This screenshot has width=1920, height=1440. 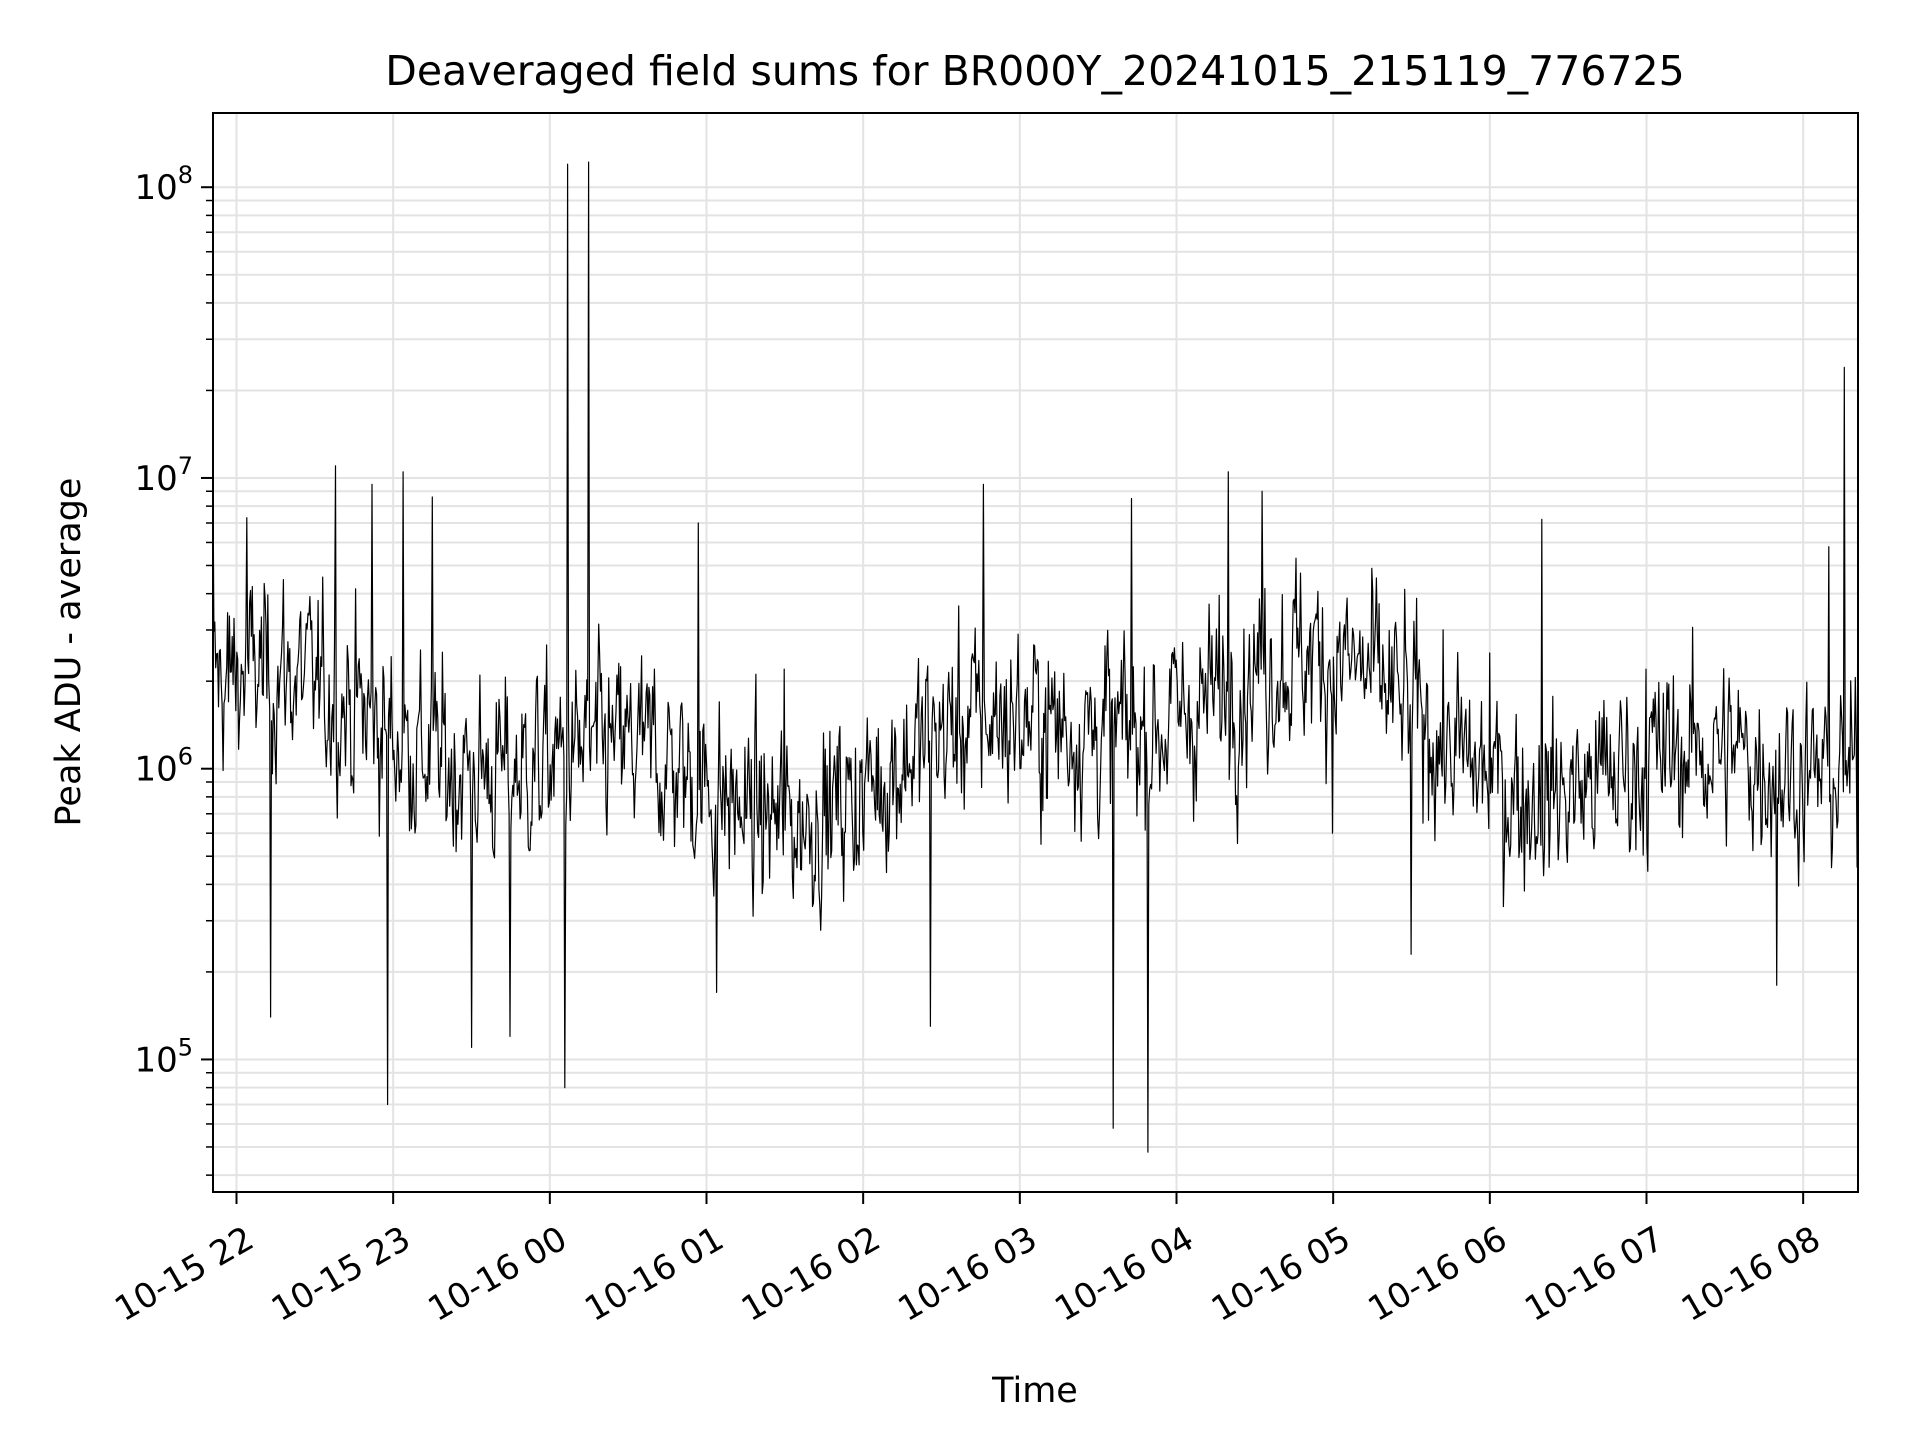 I want to click on y-tick-exponent: 6, so click(x=185, y=757).